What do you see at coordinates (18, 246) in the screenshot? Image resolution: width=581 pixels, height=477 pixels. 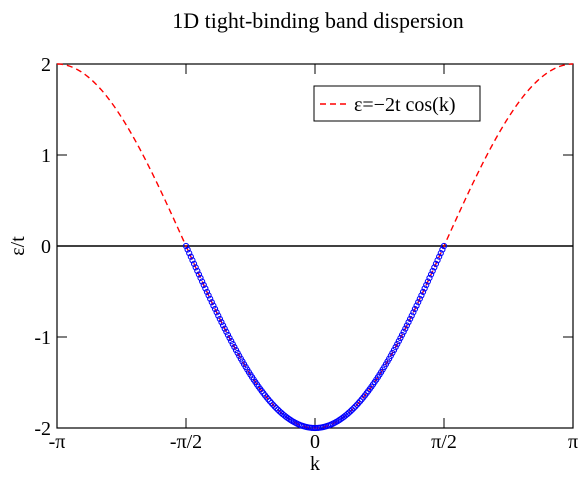 I see `y-axis-label: ε/t` at bounding box center [18, 246].